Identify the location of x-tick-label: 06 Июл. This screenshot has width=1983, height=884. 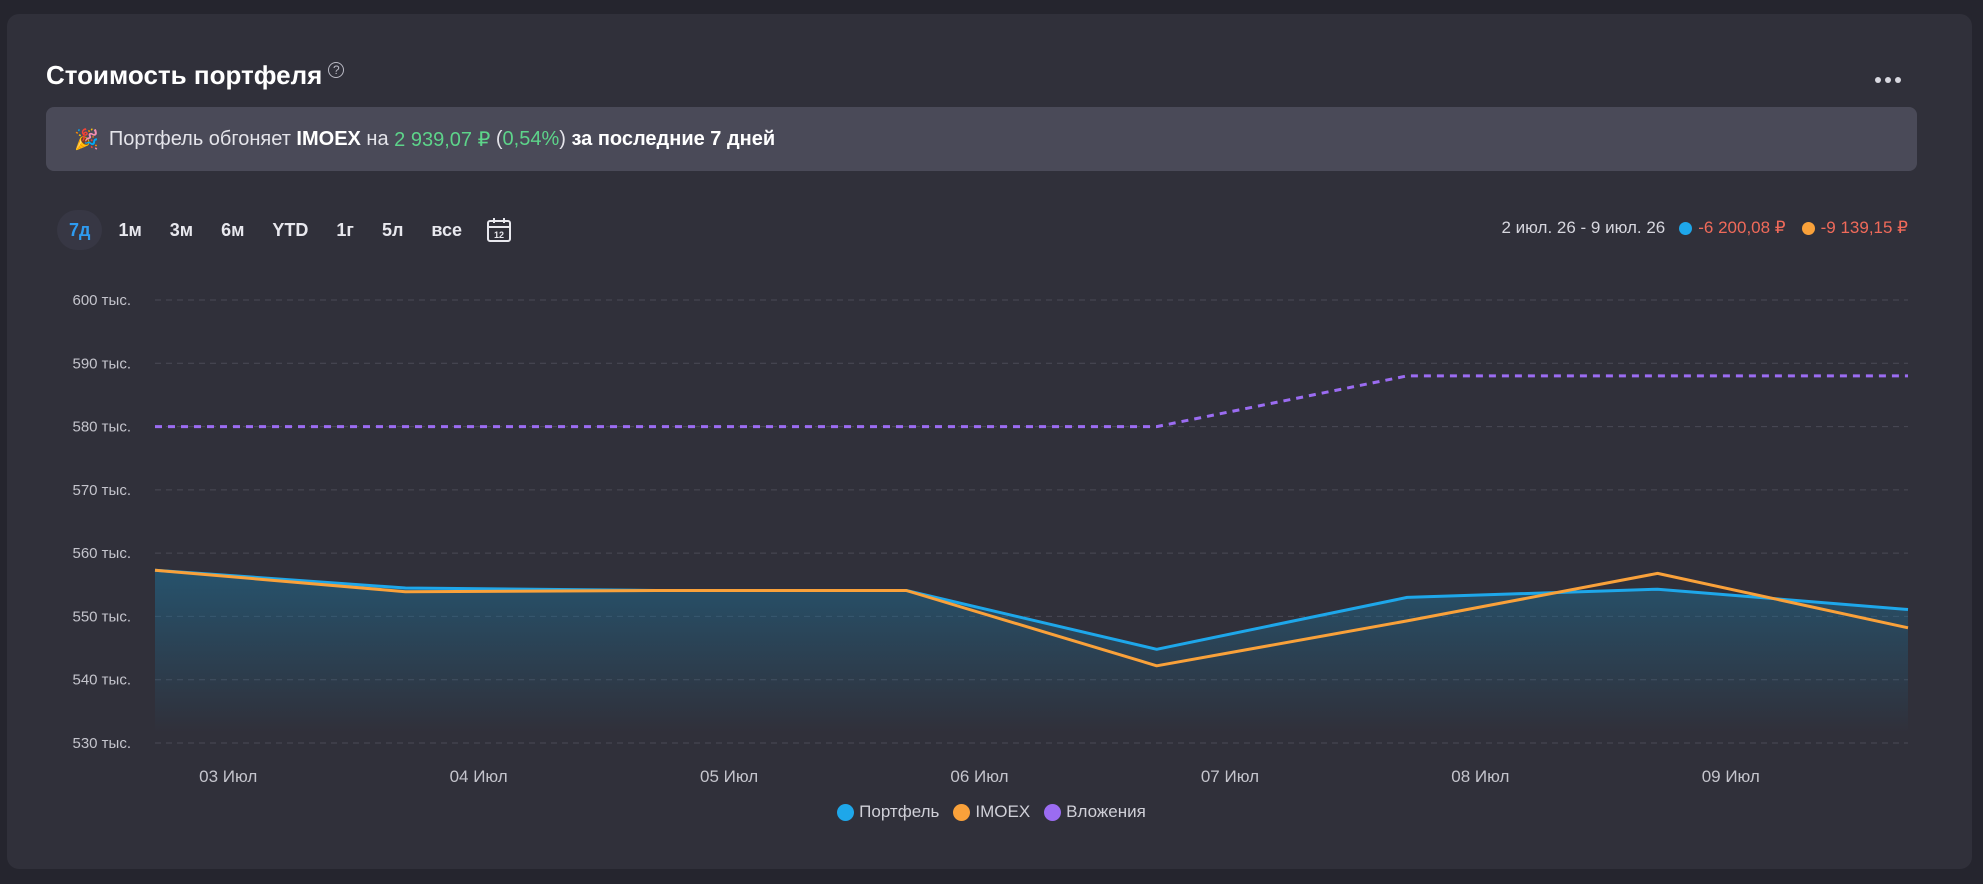
(979, 776).